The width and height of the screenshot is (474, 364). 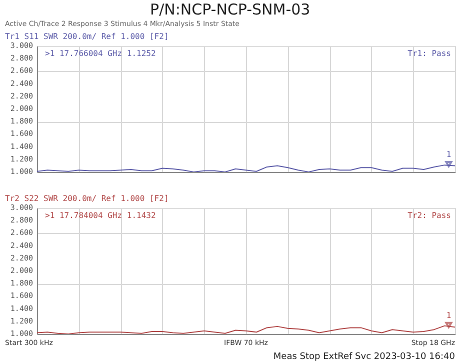 What do you see at coordinates (87, 198) in the screenshot?
I see `chart-subtitle: Tr2 S22 SWR 200.0m/ Ref 1.000 [F2]` at bounding box center [87, 198].